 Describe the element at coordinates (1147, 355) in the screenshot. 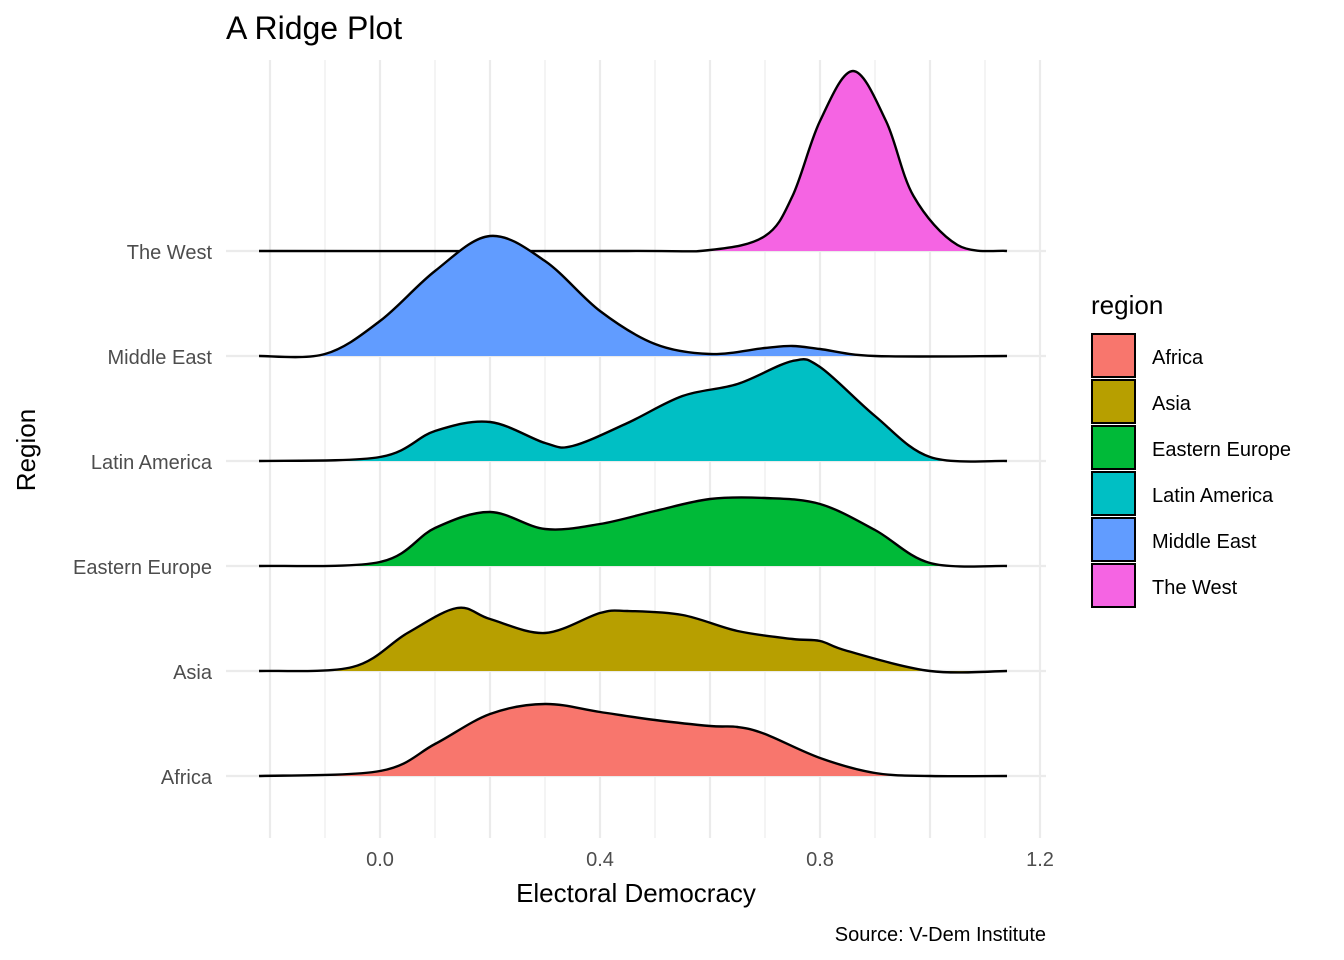

I see `legend-item: Africa` at that location.